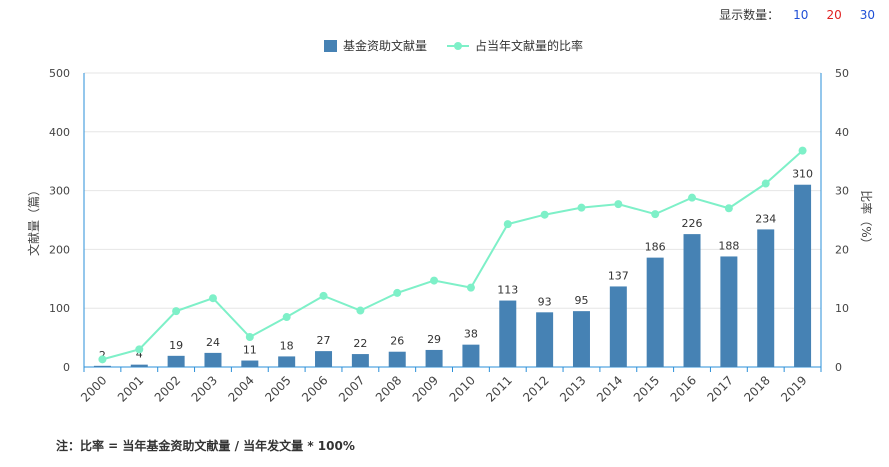 The width and height of the screenshot is (889, 467). What do you see at coordinates (351, 388) in the screenshot?
I see `x-tick-label: 2007` at bounding box center [351, 388].